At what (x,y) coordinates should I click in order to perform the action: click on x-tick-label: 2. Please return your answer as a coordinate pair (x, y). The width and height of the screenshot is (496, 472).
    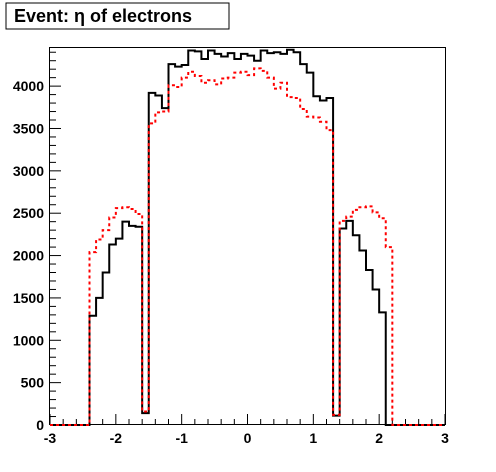
    Looking at the image, I should click on (379, 438).